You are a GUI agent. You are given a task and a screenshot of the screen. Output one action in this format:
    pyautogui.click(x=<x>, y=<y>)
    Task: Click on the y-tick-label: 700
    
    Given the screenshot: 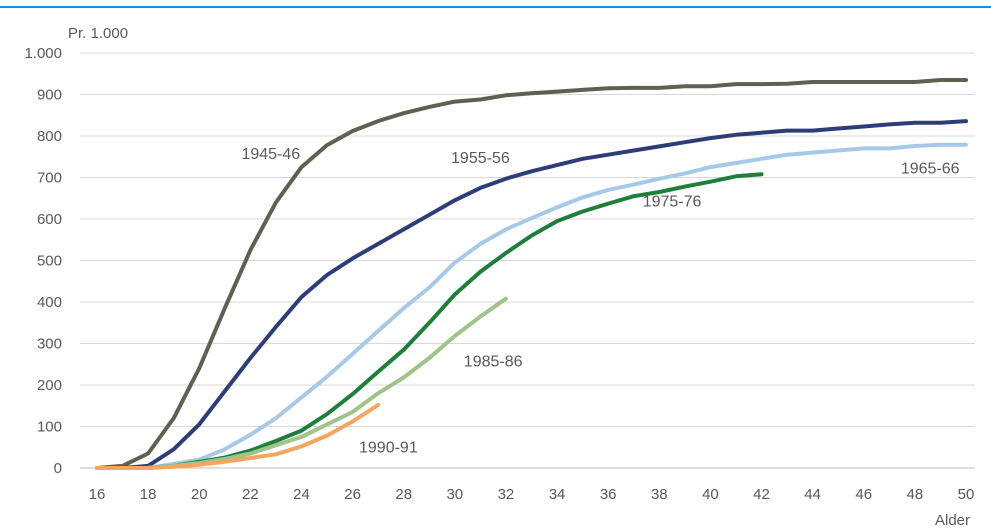 What is the action you would take?
    pyautogui.click(x=49, y=178)
    